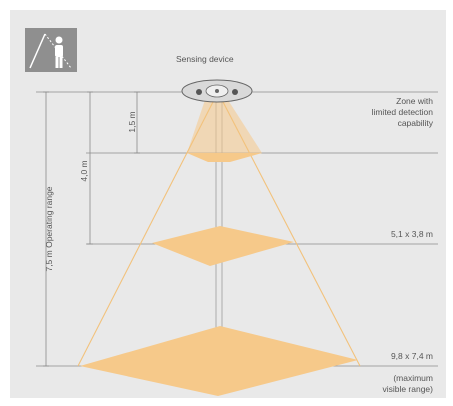 The height and width of the screenshot is (406, 453). Describe the element at coordinates (84, 171) in the screenshot. I see `second-dimension-label: 4,0 m` at that location.